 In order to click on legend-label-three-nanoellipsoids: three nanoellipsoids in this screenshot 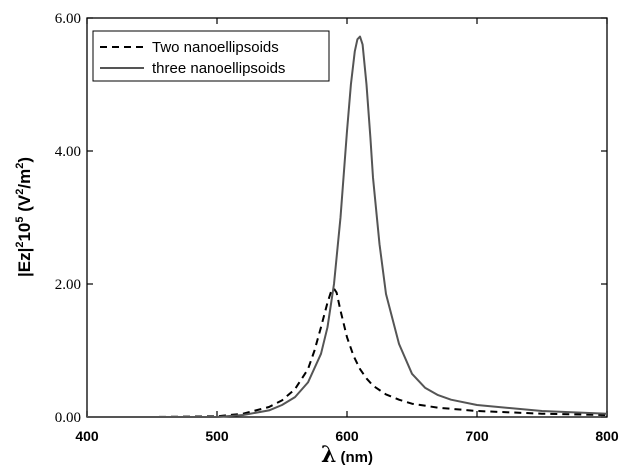, I will do `click(218, 68)`.